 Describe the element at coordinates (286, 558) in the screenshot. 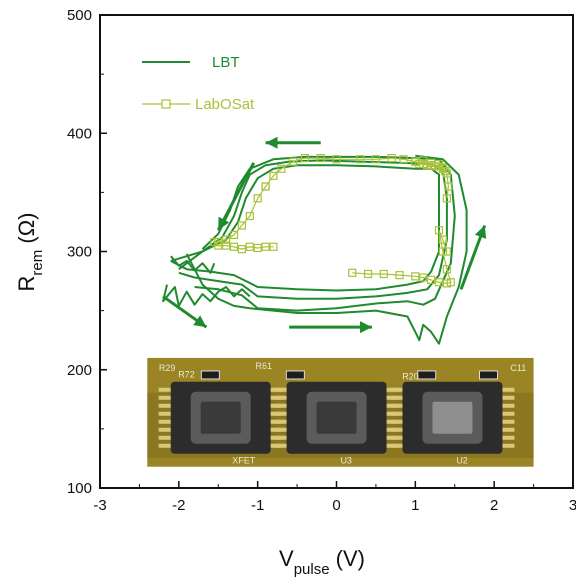

I see `x-axis-title-main: V` at that location.